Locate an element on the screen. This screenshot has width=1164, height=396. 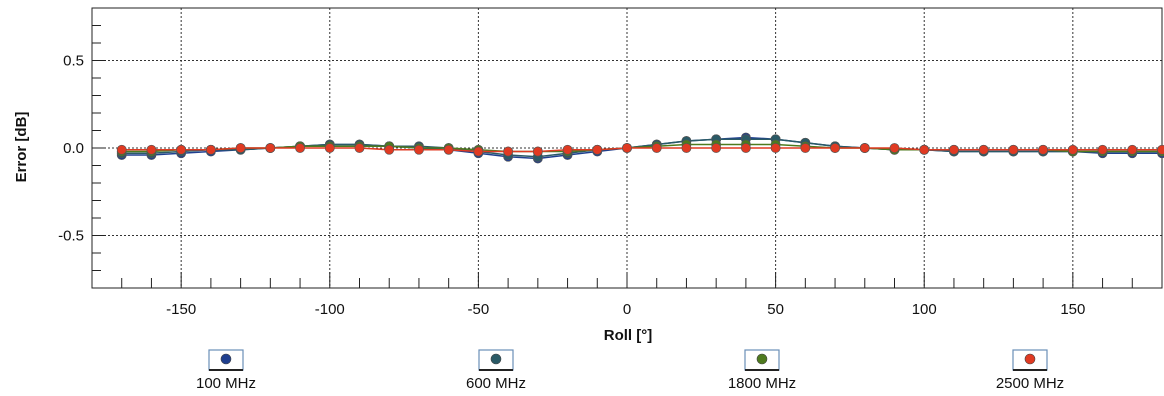
y-tick-label: 0.5 is located at coordinates (73, 61).